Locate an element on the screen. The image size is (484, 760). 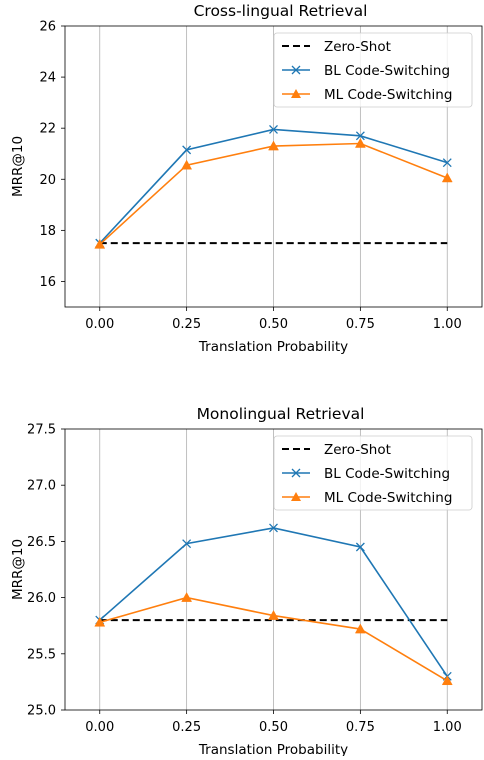
y-tick-label: 26.0 is located at coordinates (41, 598).